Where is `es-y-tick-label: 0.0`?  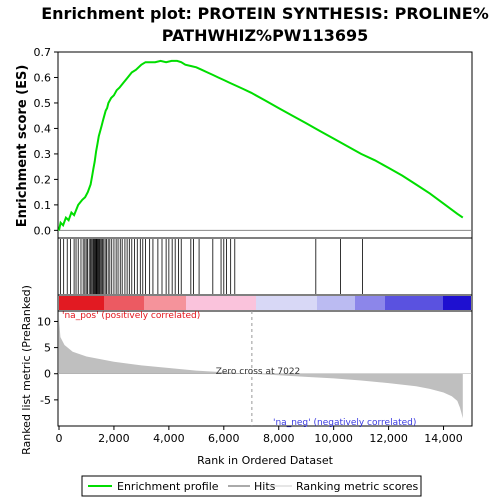
es-y-tick-label: 0.0 is located at coordinates (43, 230).